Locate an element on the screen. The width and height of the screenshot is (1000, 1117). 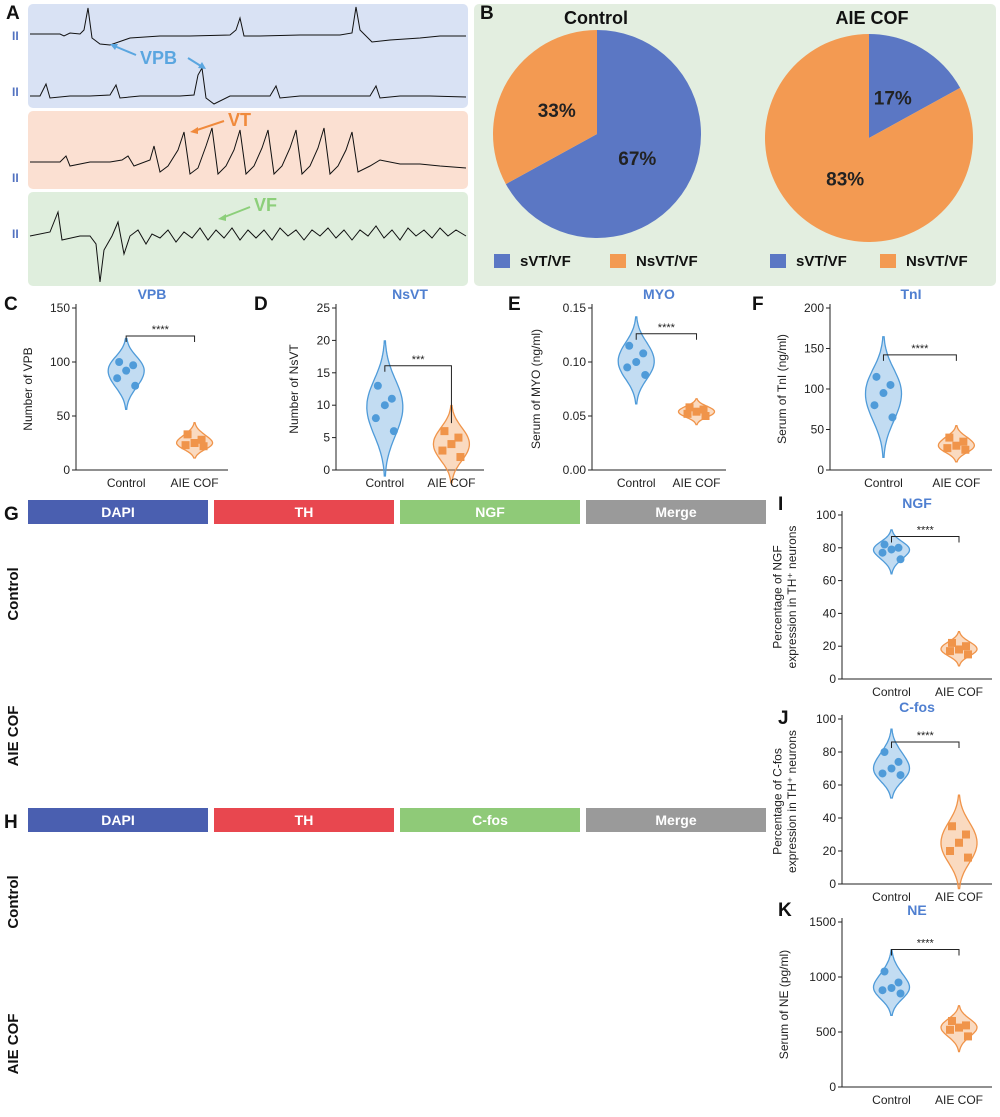
panel-letter-h: H is located at coordinates (11, 822).